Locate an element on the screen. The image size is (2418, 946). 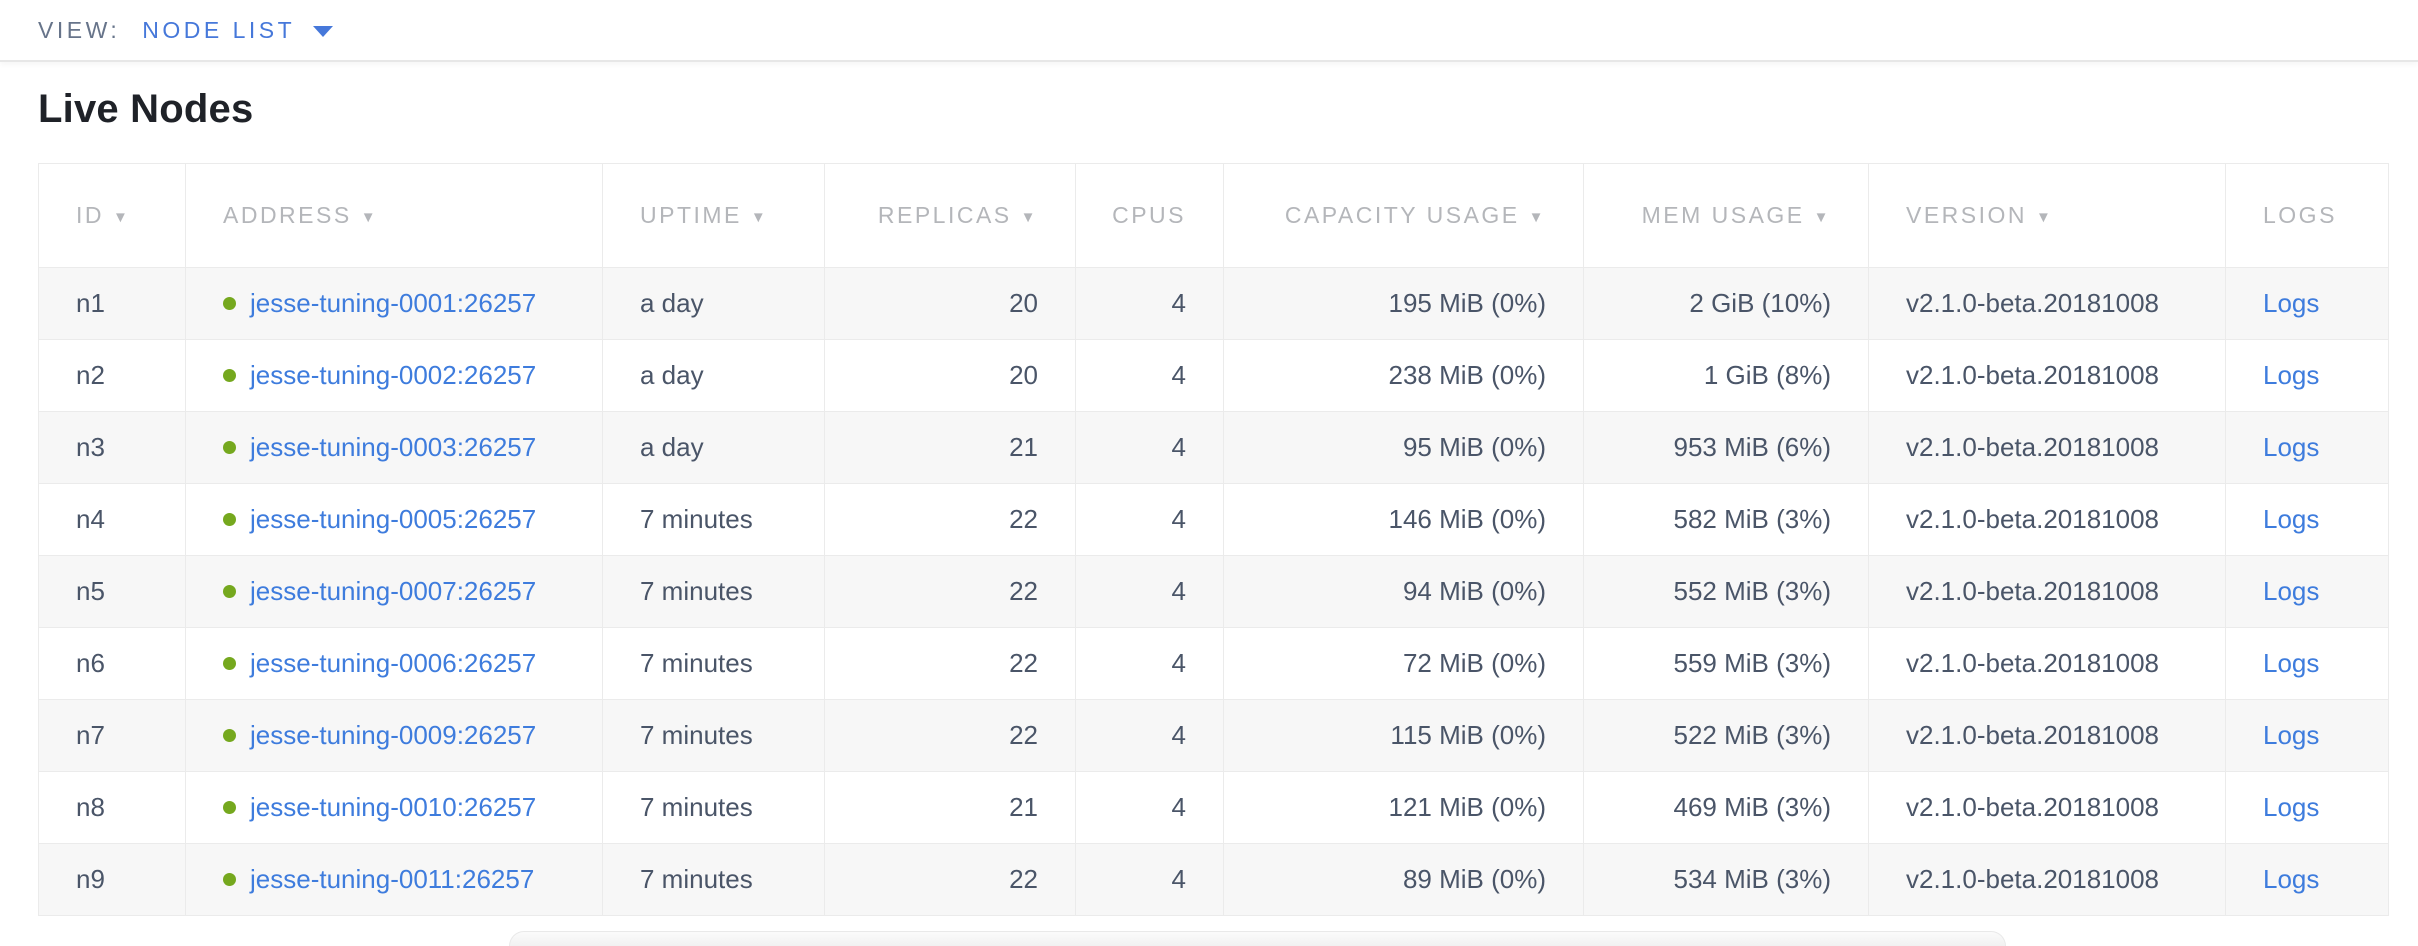
id-cell: n3 is located at coordinates (112, 447).